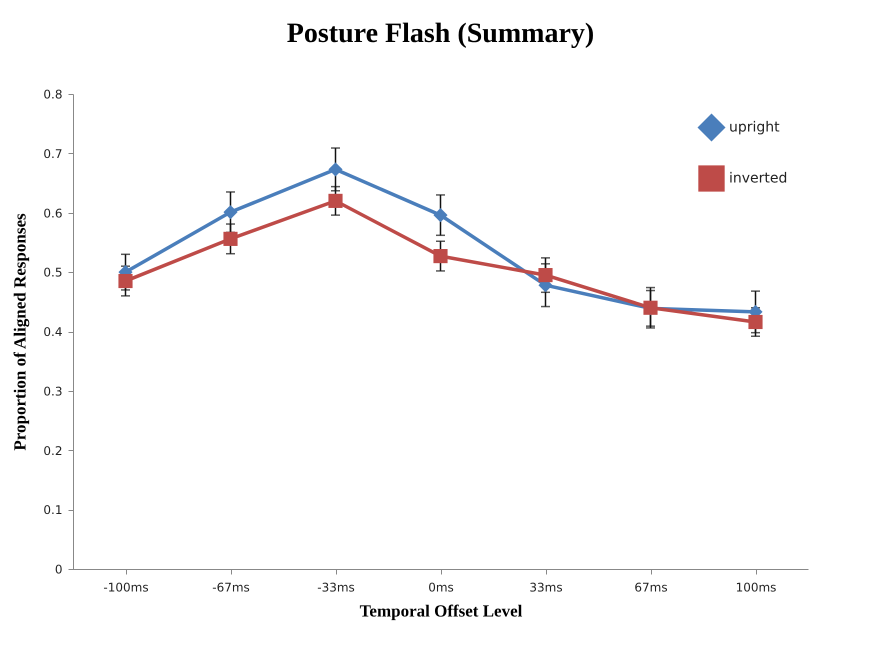  Describe the element at coordinates (52, 95) in the screenshot. I see `y-tick-label: 0.8` at that location.